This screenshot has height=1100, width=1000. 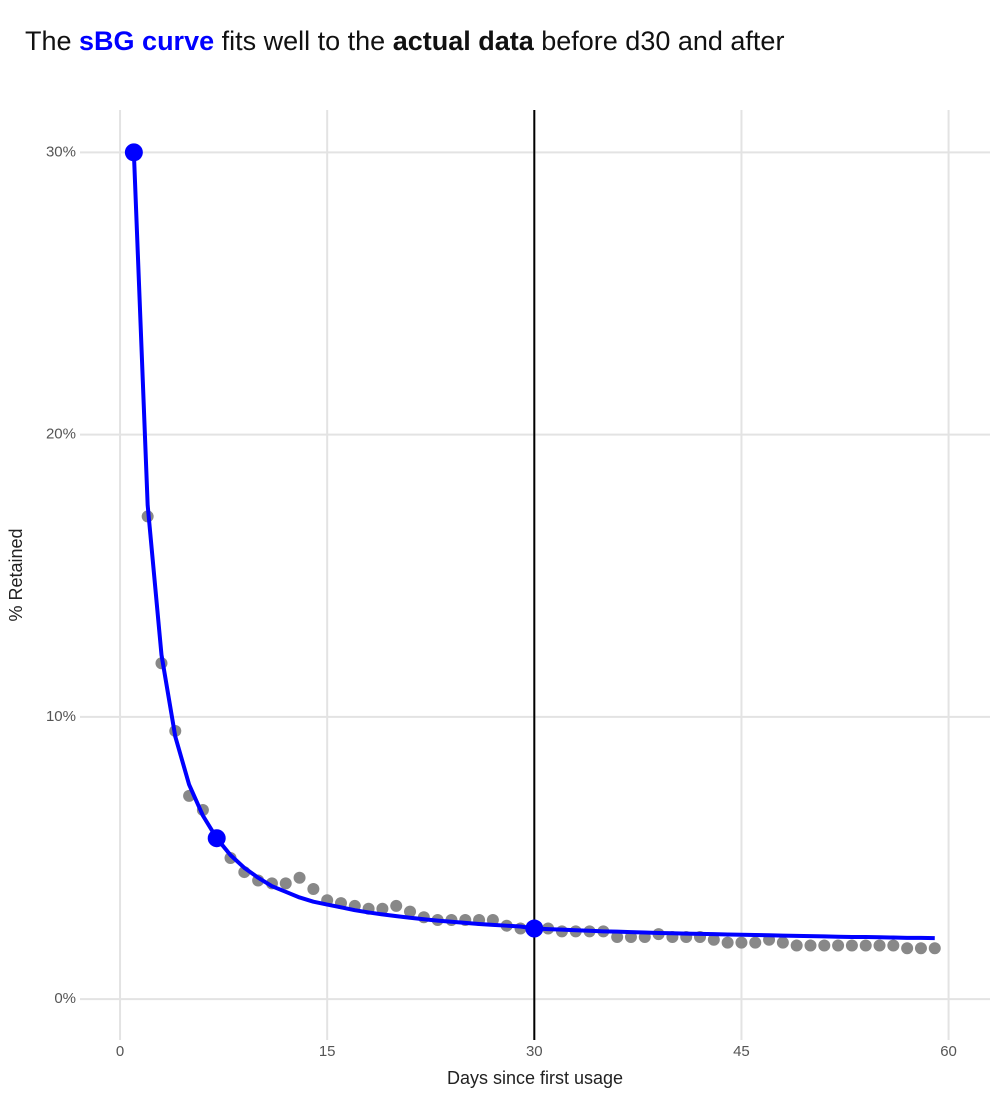 I want to click on y-tick-label: 30%, so click(x=61, y=151).